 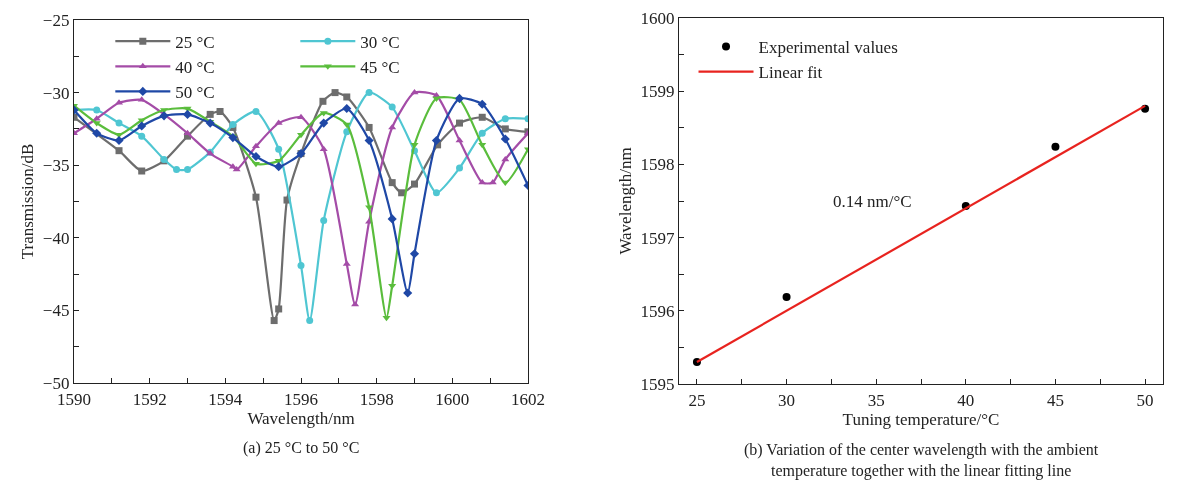 What do you see at coordinates (1055, 400) in the screenshot?
I see `x-tick-label: 45` at bounding box center [1055, 400].